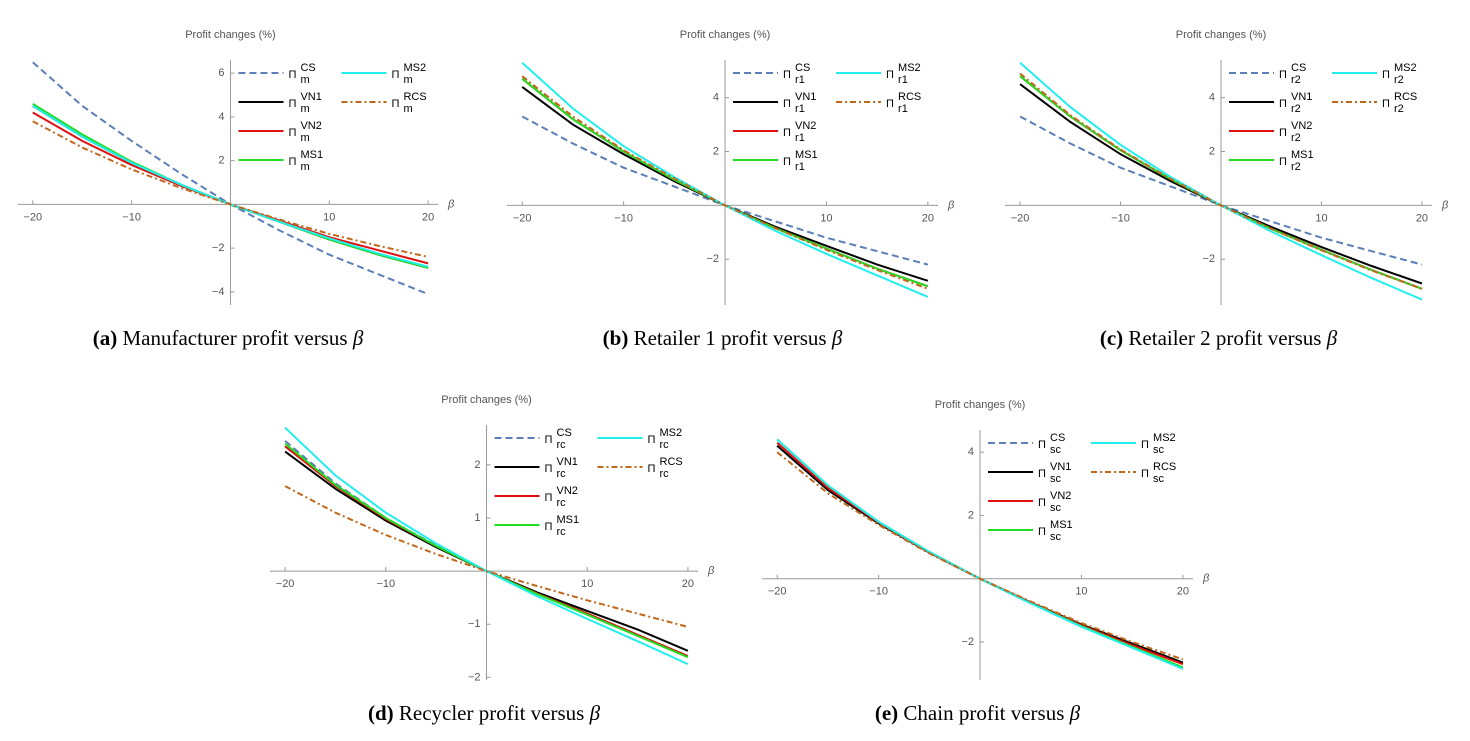  I want to click on caption: (e) Chain profit versus β, so click(978, 713).